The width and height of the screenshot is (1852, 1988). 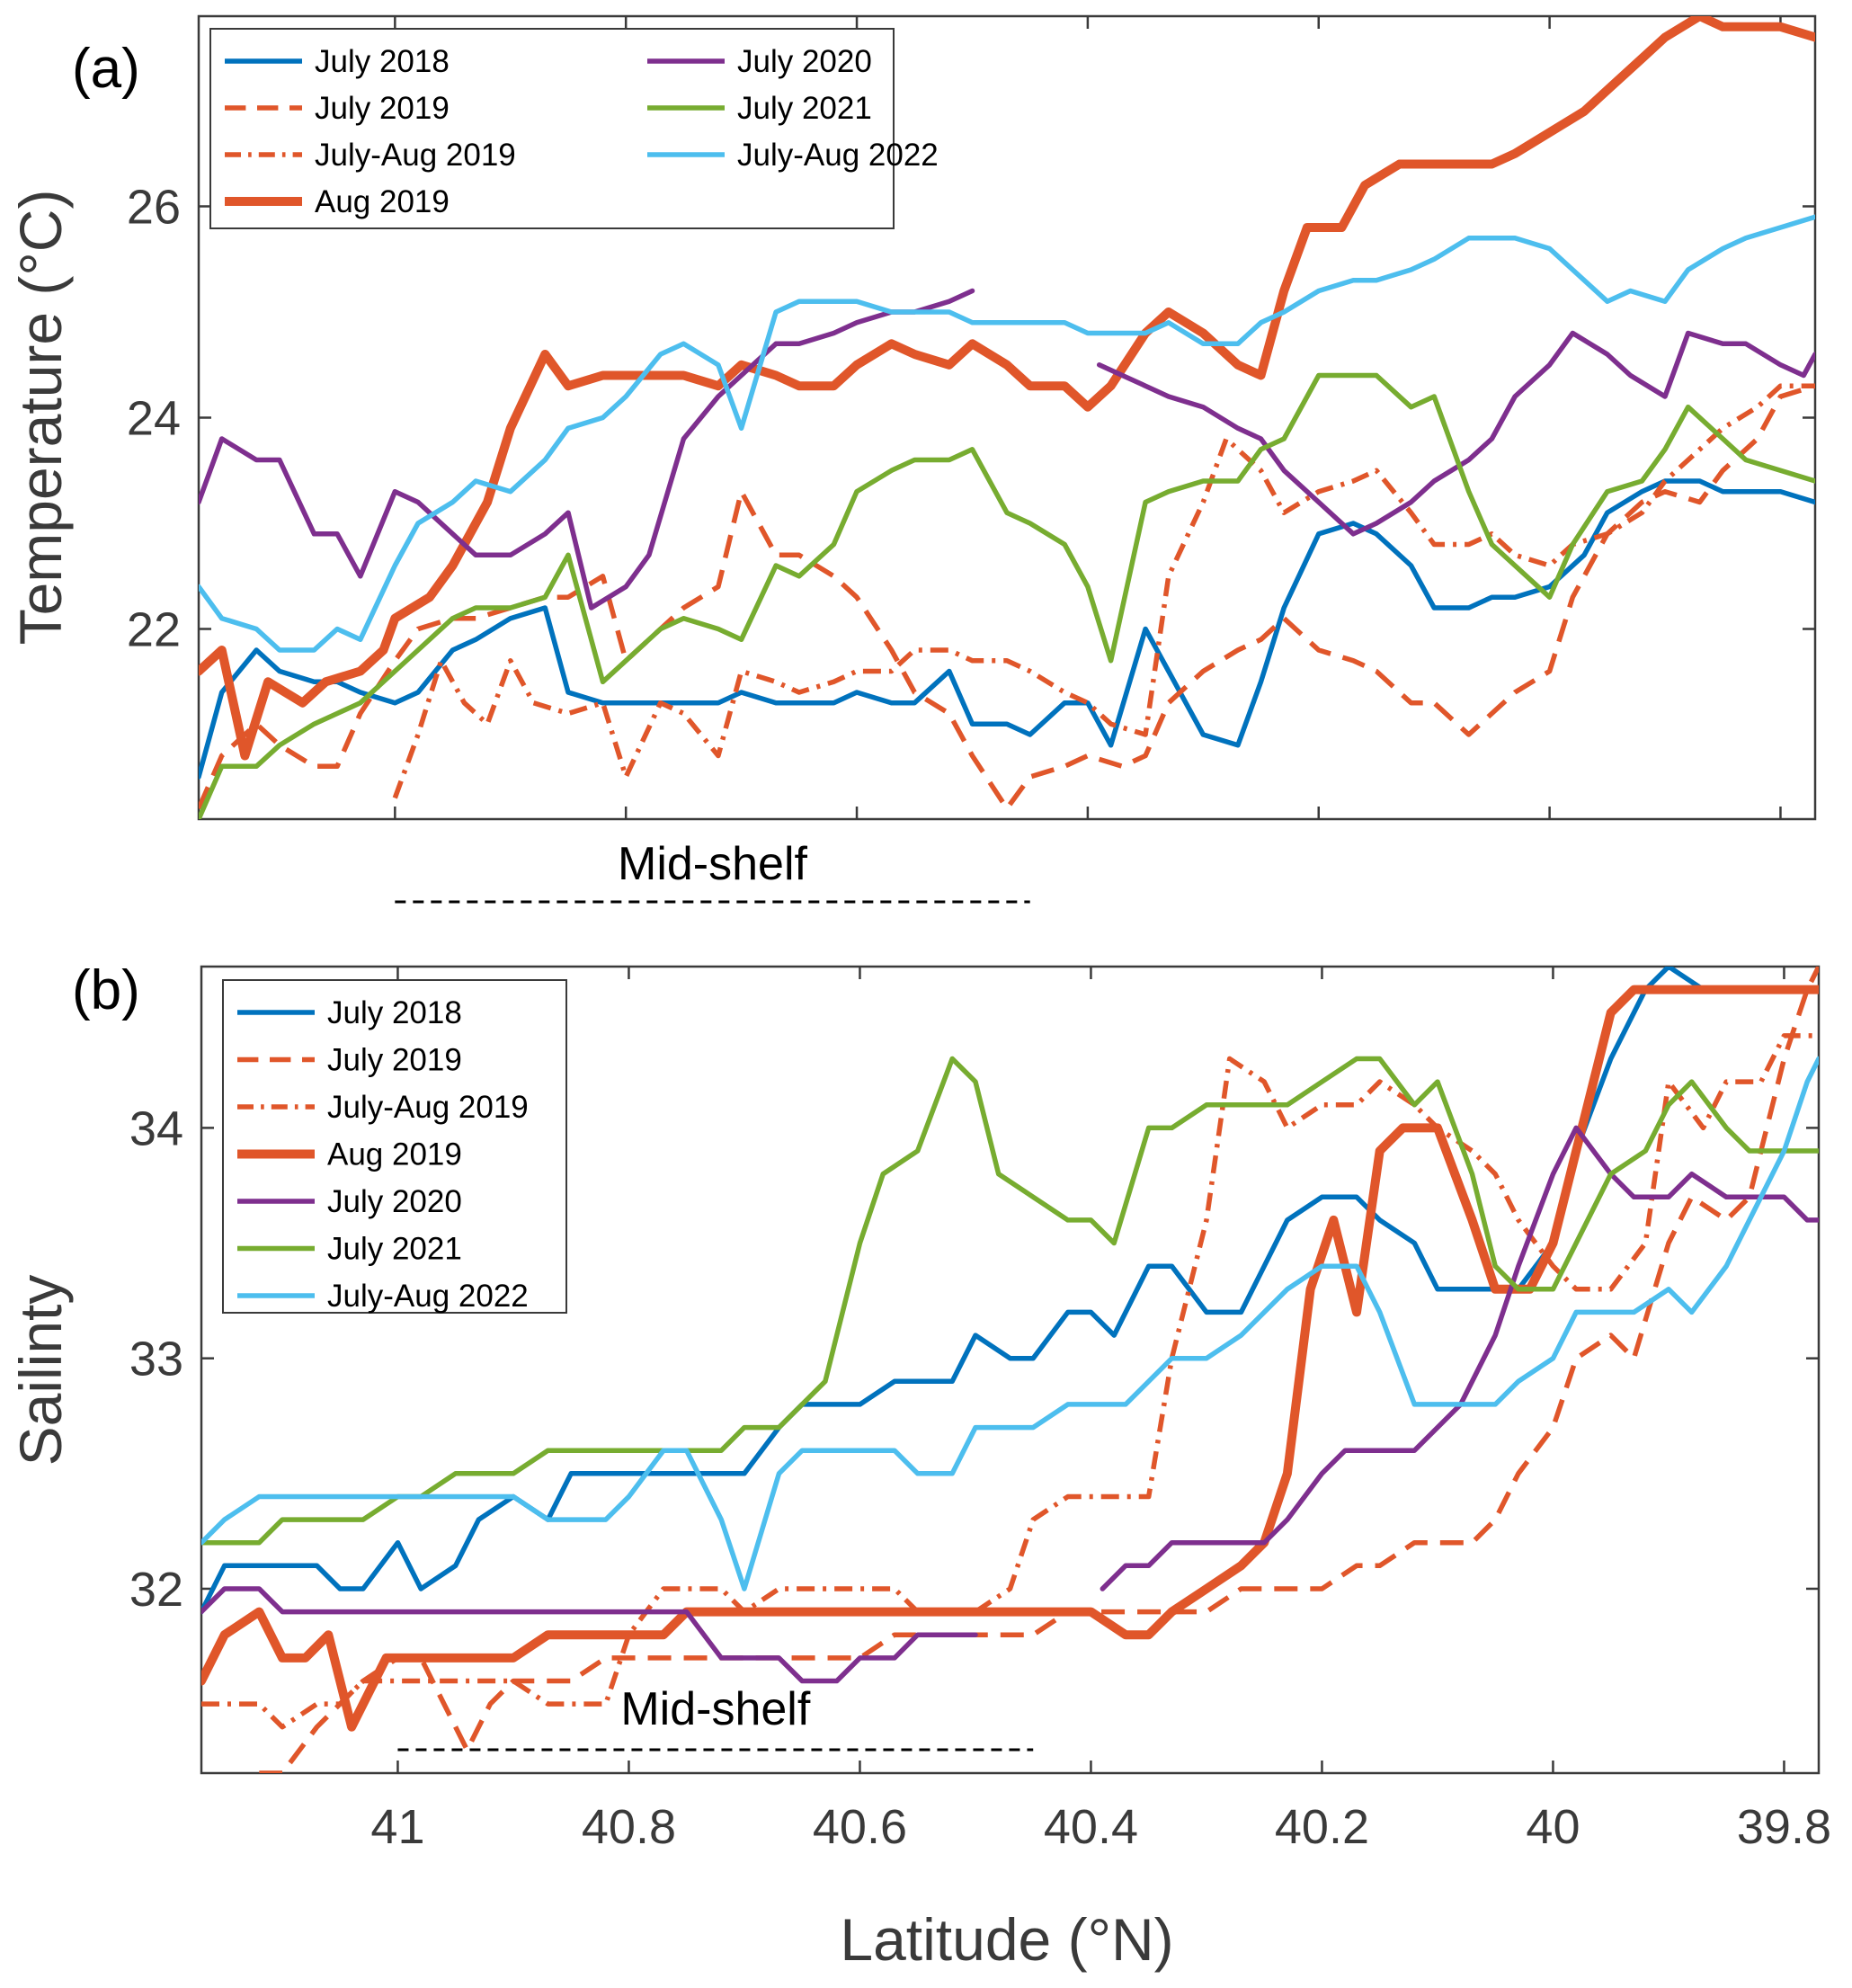 I want to click on series-line-july-2020, so click(x=1007, y=449).